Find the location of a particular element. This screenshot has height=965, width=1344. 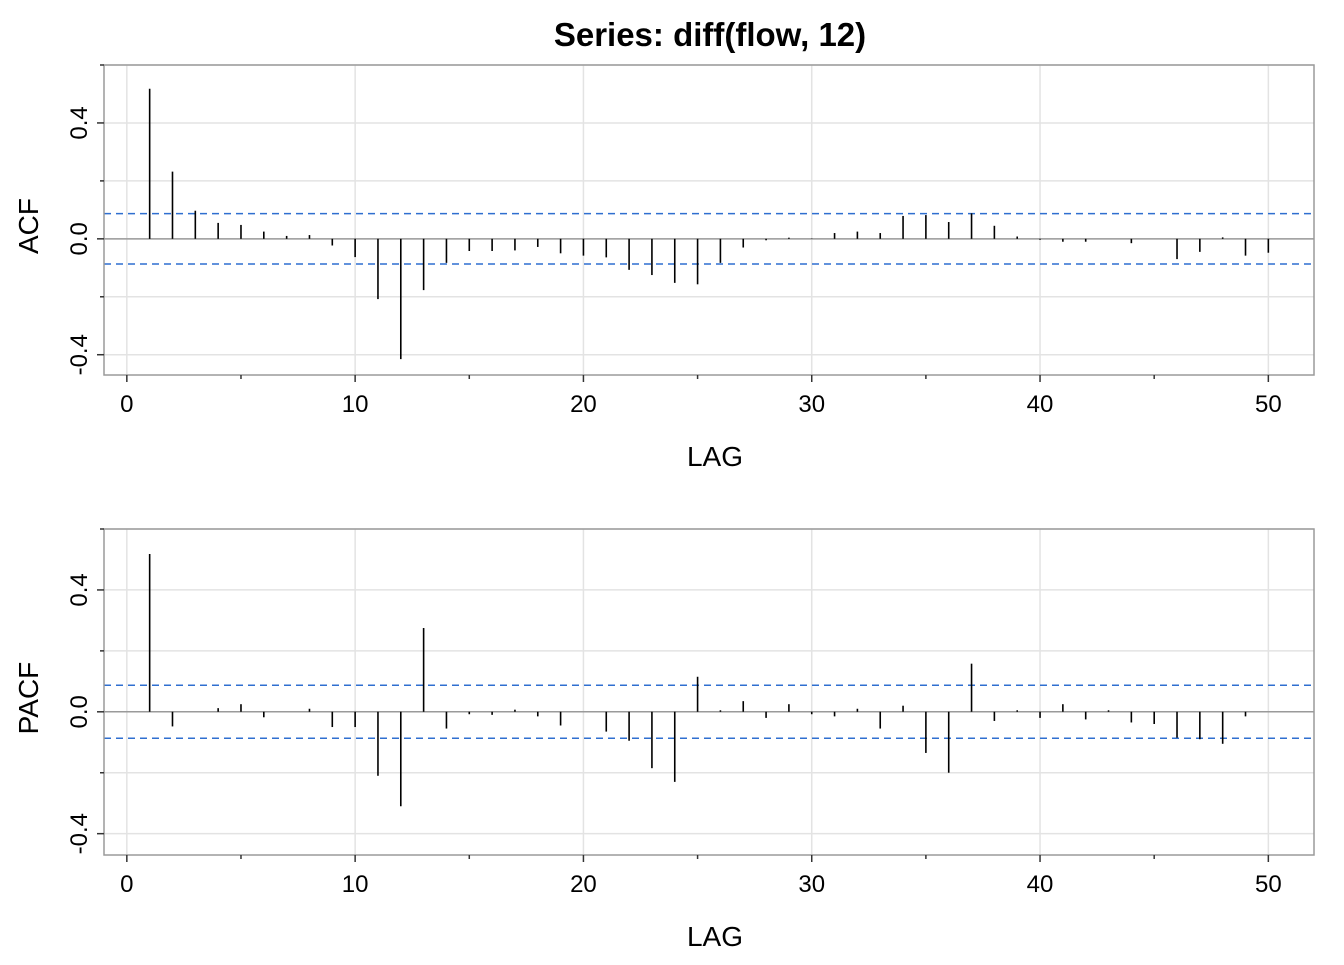

acf-x-tick-label: 20 is located at coordinates (583, 404).